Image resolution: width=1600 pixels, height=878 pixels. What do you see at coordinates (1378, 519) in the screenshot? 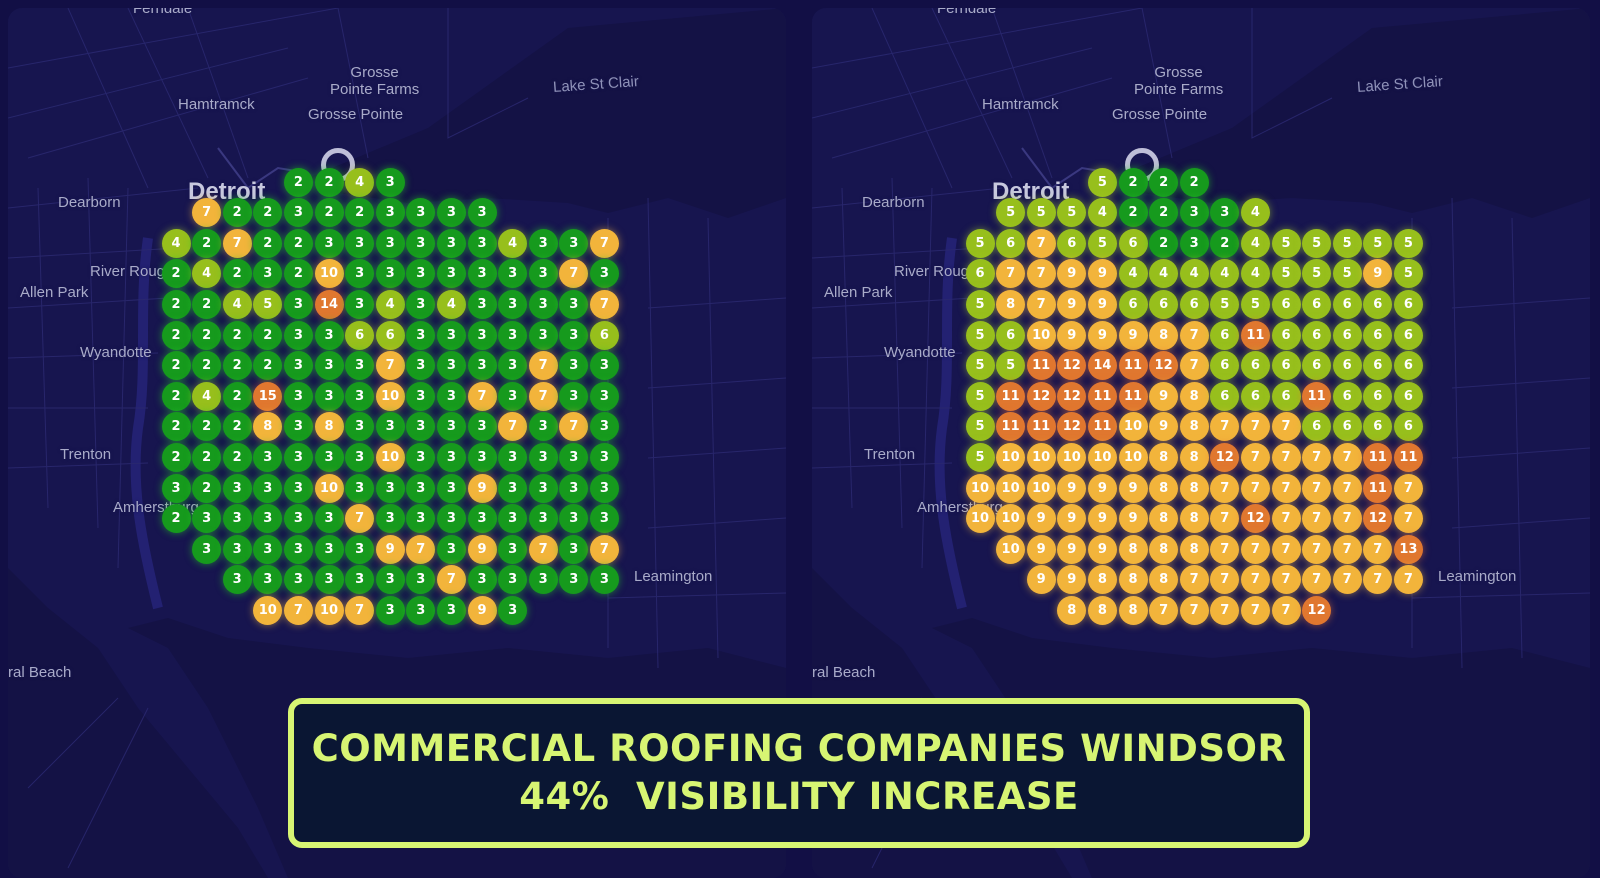
I see `rank-marker: 12` at bounding box center [1378, 519].